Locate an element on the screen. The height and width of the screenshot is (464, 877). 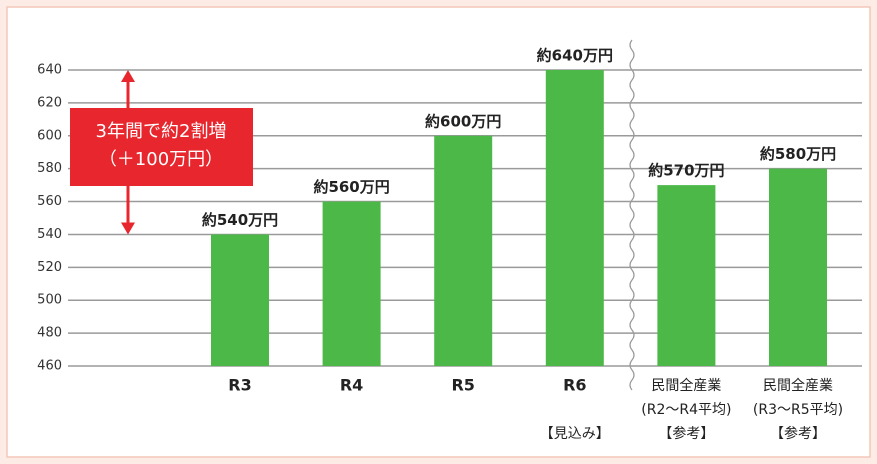
y-tick-label: 520 is located at coordinates (49, 267).